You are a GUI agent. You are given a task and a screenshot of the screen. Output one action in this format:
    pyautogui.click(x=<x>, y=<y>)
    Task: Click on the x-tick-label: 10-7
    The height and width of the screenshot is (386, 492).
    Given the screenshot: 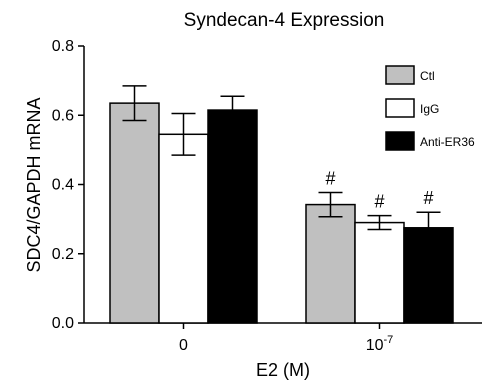 What is the action you would take?
    pyautogui.click(x=380, y=344)
    